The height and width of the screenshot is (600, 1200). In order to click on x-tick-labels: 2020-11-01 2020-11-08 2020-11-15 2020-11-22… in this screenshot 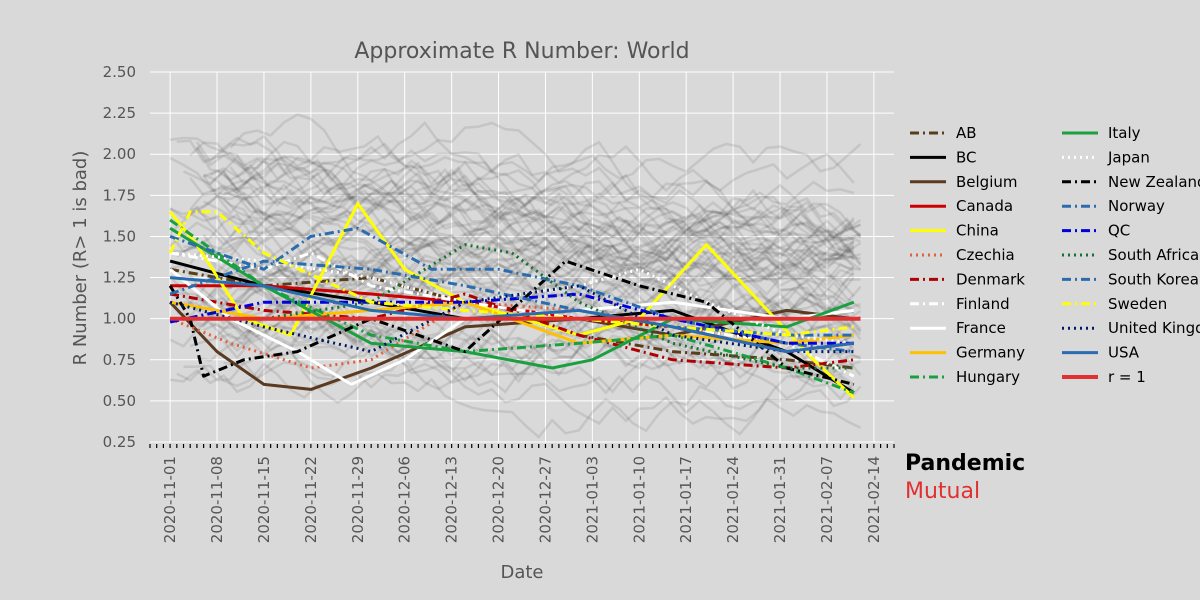, I will do `click(522, 499)`.